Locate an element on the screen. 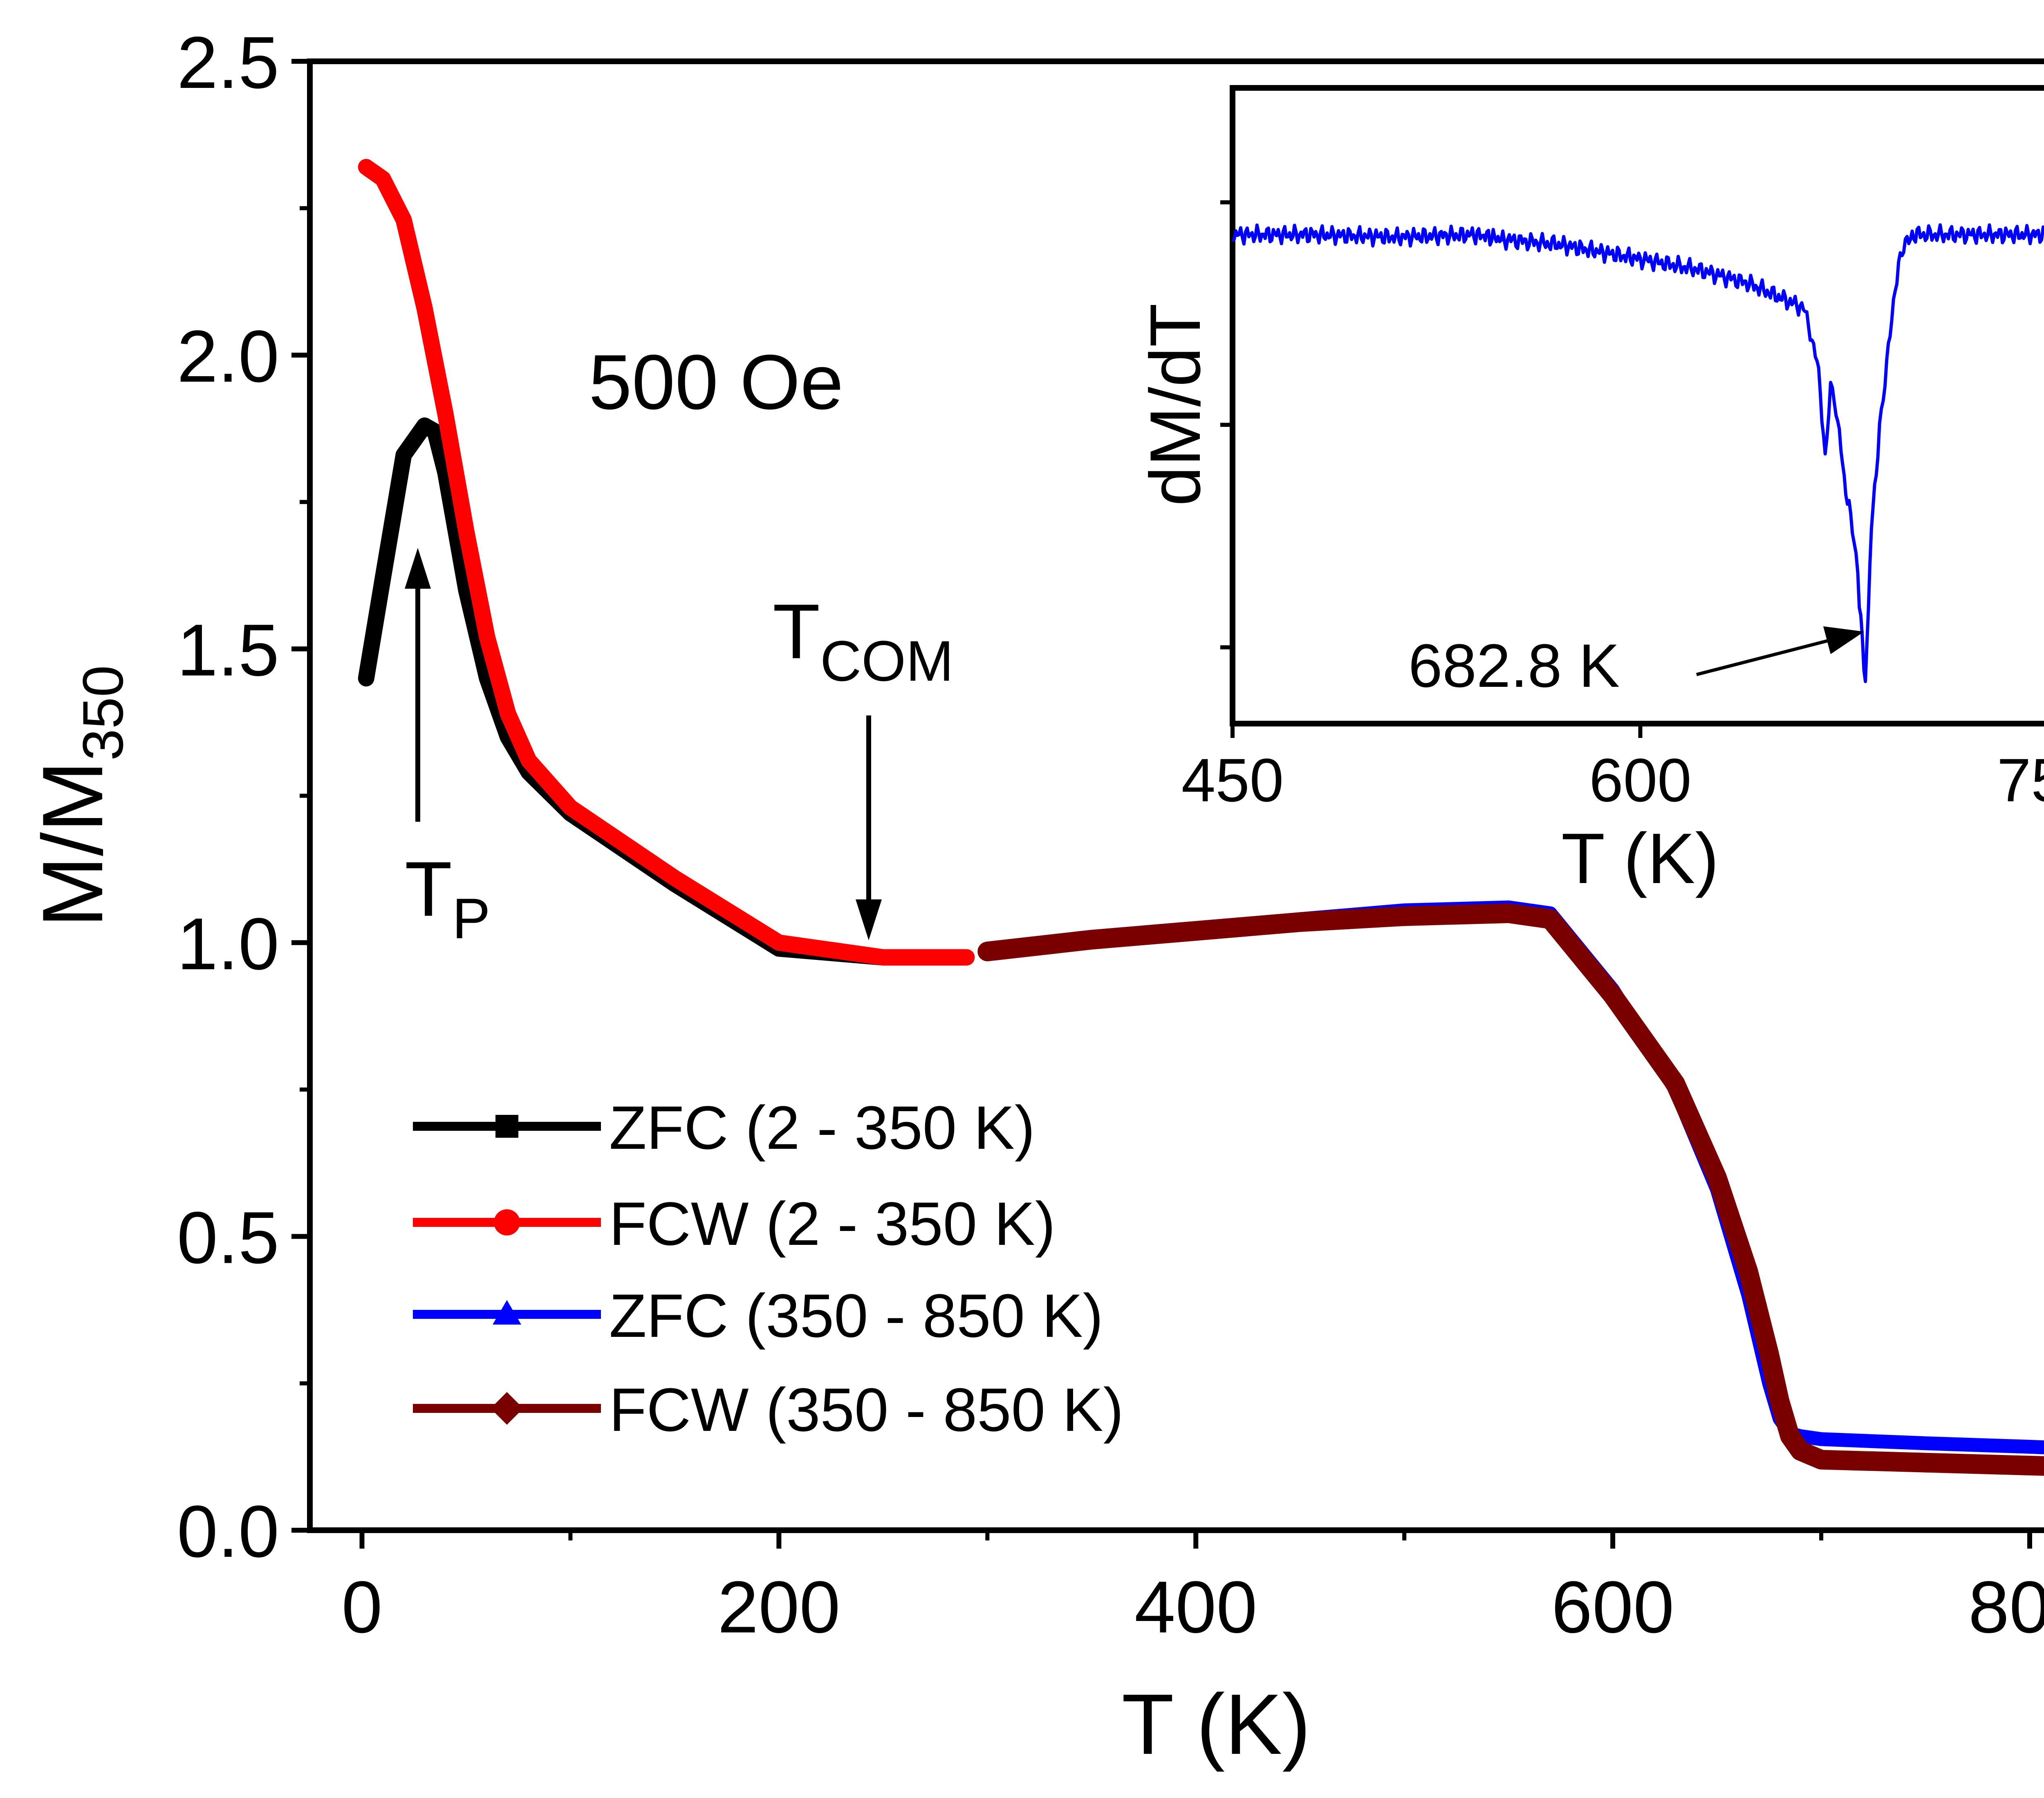  legend-item: FCW (2 - 350 K) is located at coordinates (735, 1223).